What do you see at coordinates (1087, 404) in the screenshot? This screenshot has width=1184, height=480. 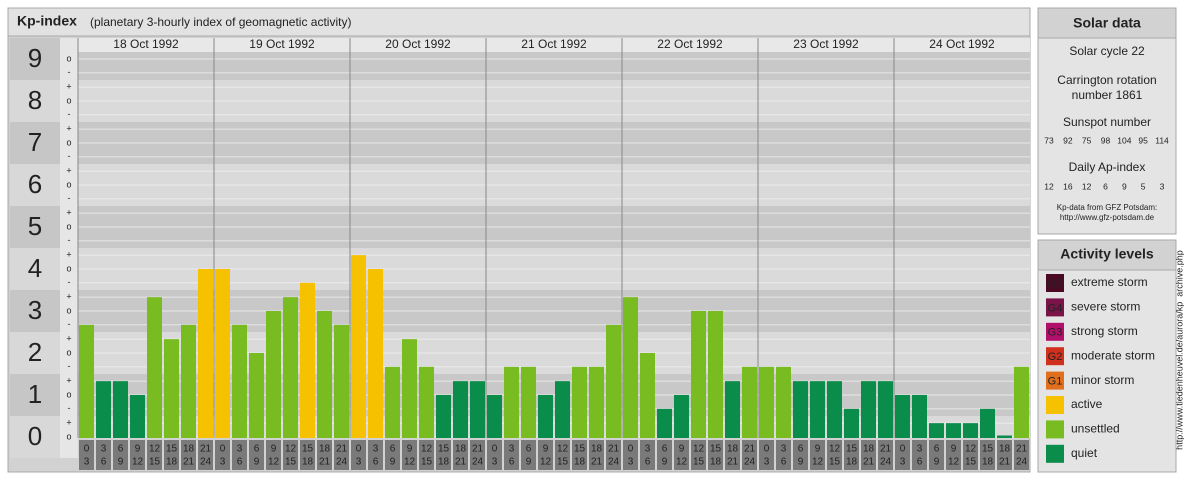 I see `legend-label: active` at bounding box center [1087, 404].